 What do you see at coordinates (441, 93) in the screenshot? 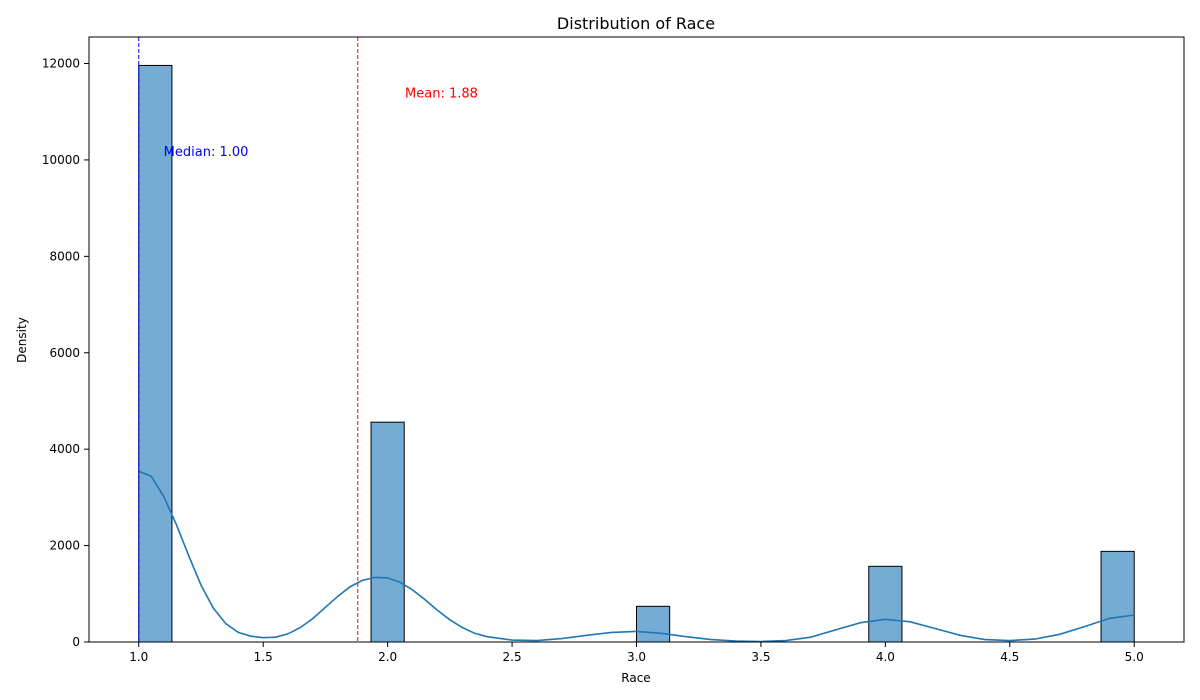
I see `annotation-label-1: Mean: 1.88` at bounding box center [441, 93].